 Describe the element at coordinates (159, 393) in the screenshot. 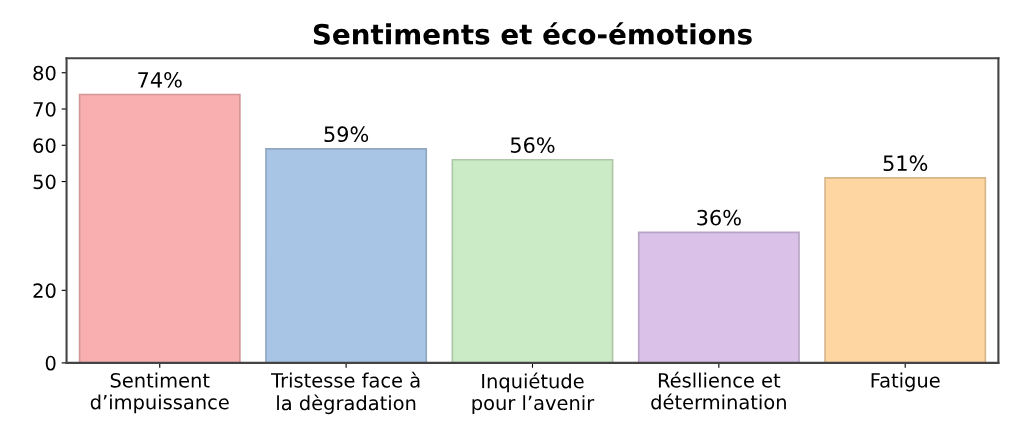

I see `x-tick-label: Sentiment d’impuissance` at that location.